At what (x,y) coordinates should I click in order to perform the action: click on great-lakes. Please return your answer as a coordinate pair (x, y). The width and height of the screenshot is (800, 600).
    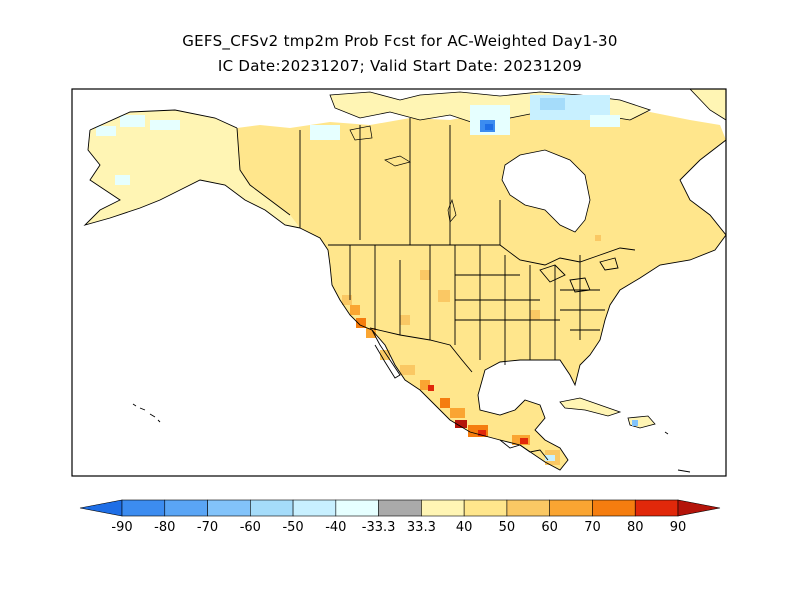
    Looking at the image, I should click on (579, 275).